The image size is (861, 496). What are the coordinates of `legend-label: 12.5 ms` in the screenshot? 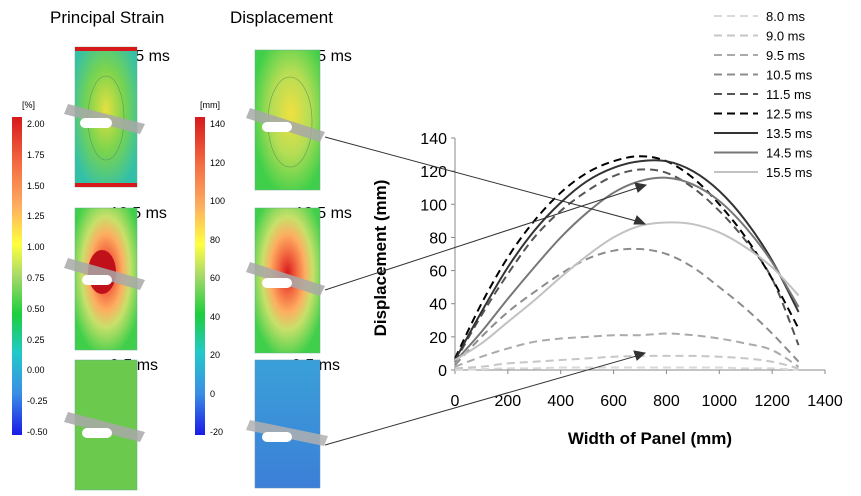 It's located at (789, 114).